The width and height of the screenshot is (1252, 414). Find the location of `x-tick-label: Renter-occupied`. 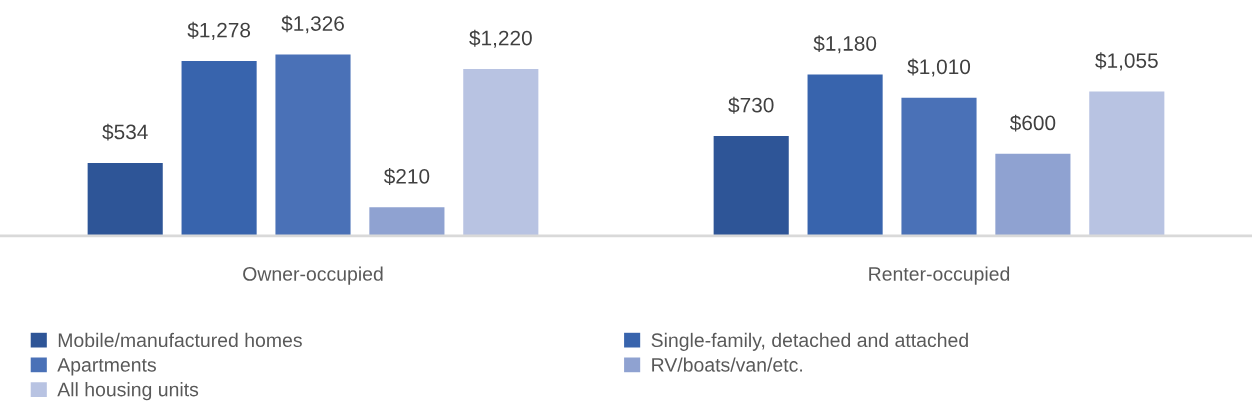

x-tick-label: Renter-occupied is located at coordinates (939, 275).